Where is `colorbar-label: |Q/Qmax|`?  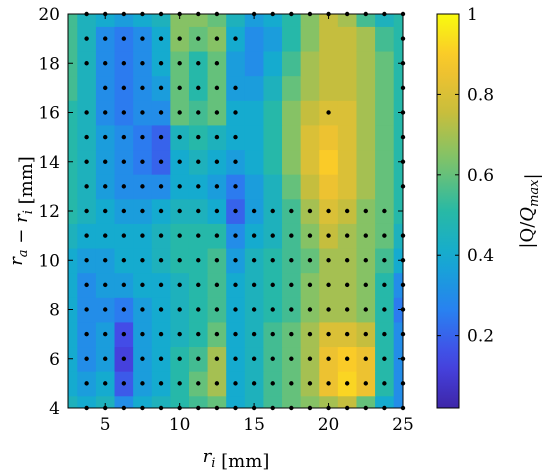
colorbar-label: |Q/Qmax| is located at coordinates (530, 210).